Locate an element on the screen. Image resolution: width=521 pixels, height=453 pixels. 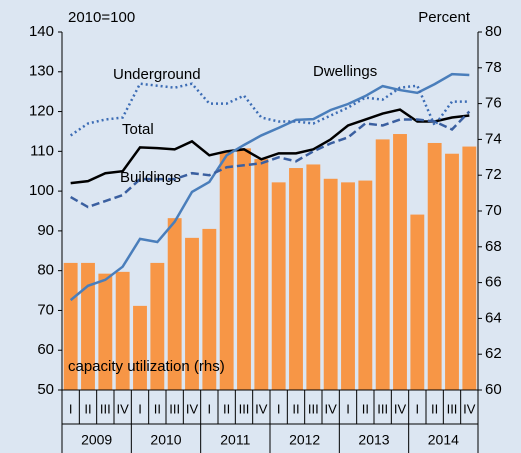
series-label: Underground is located at coordinates (157, 74).